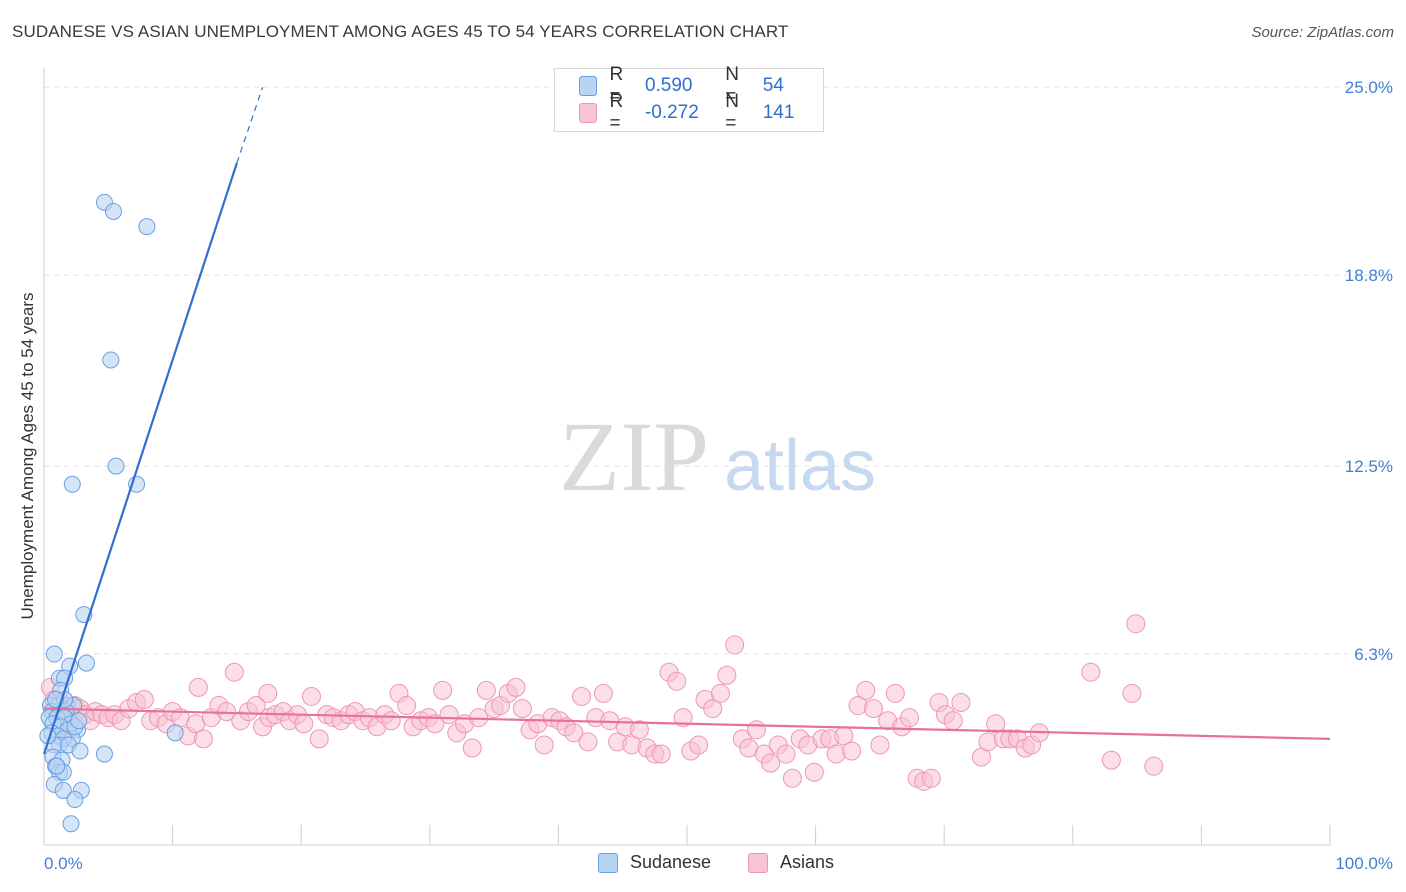  Describe the element at coordinates (668, 85) in the screenshot. I see `r-value: 0.590` at that location.